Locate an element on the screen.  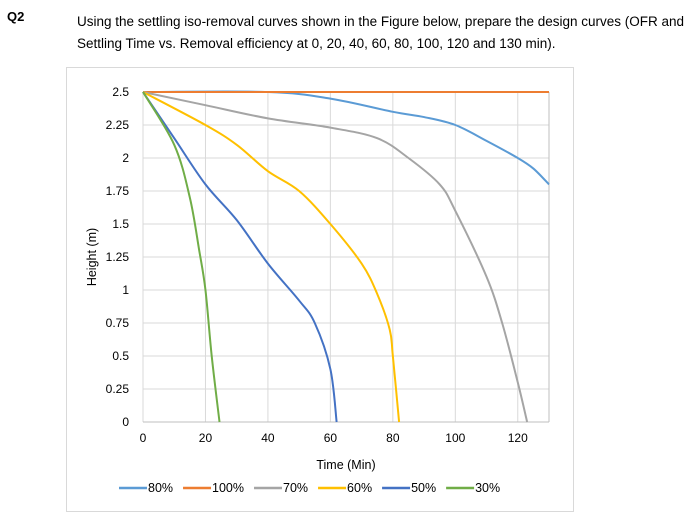
x-tick-label: 80 is located at coordinates (393, 438).